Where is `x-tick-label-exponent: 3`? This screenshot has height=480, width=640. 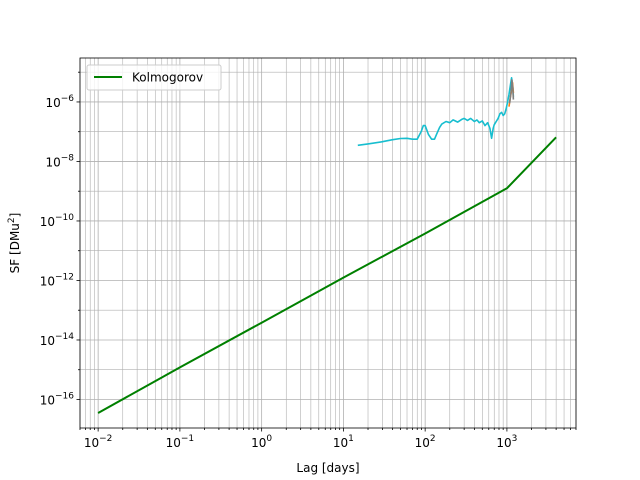
x-tick-label-exponent: 3 is located at coordinates (515, 439).